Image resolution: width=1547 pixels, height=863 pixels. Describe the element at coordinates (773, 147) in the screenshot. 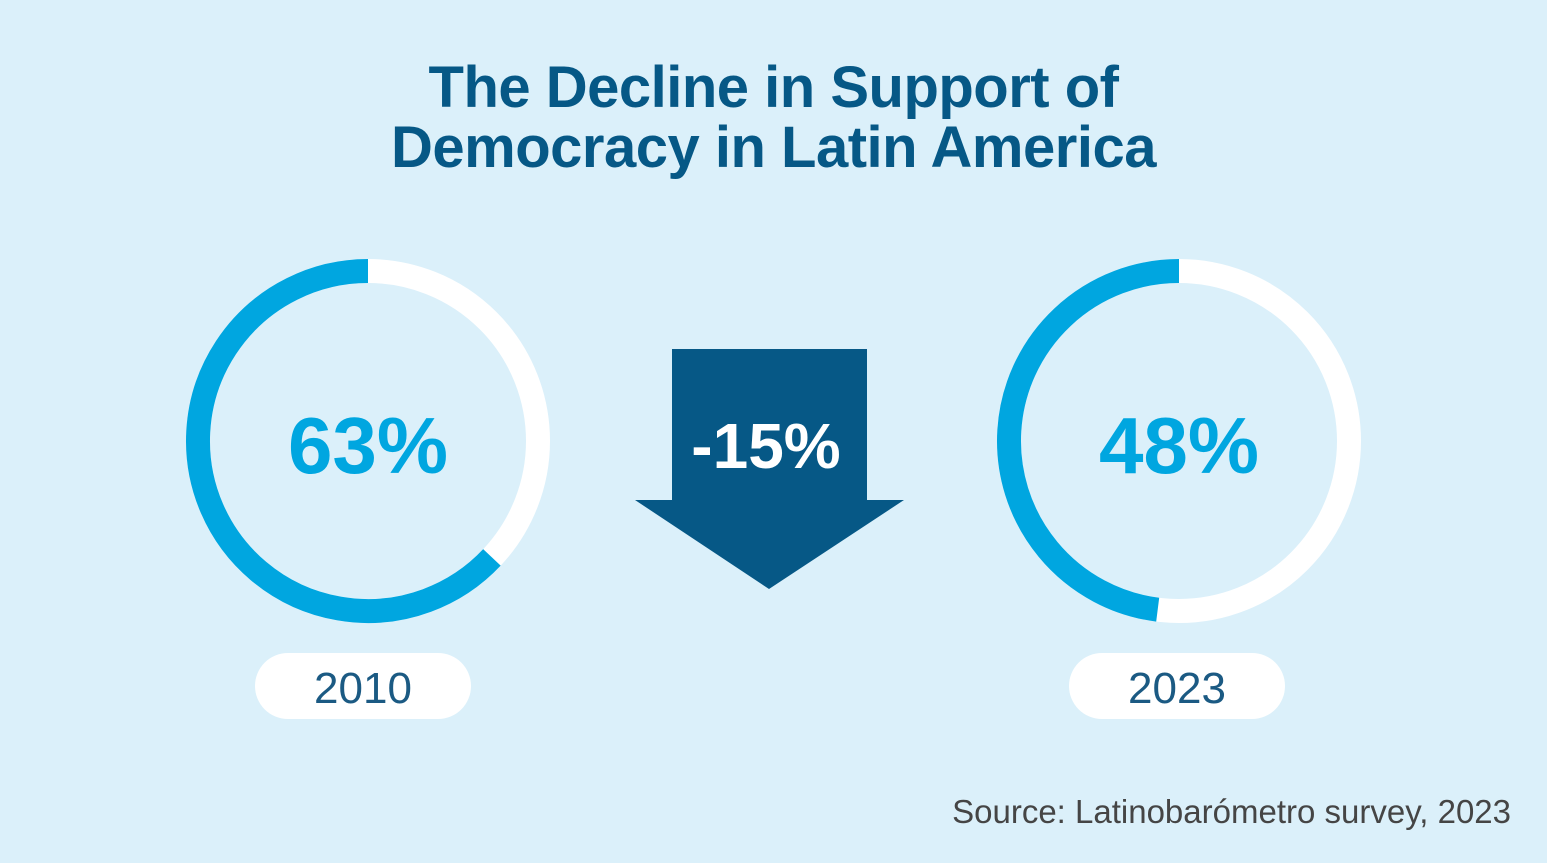

I see `title-line-2: Democracy in Latin America` at that location.